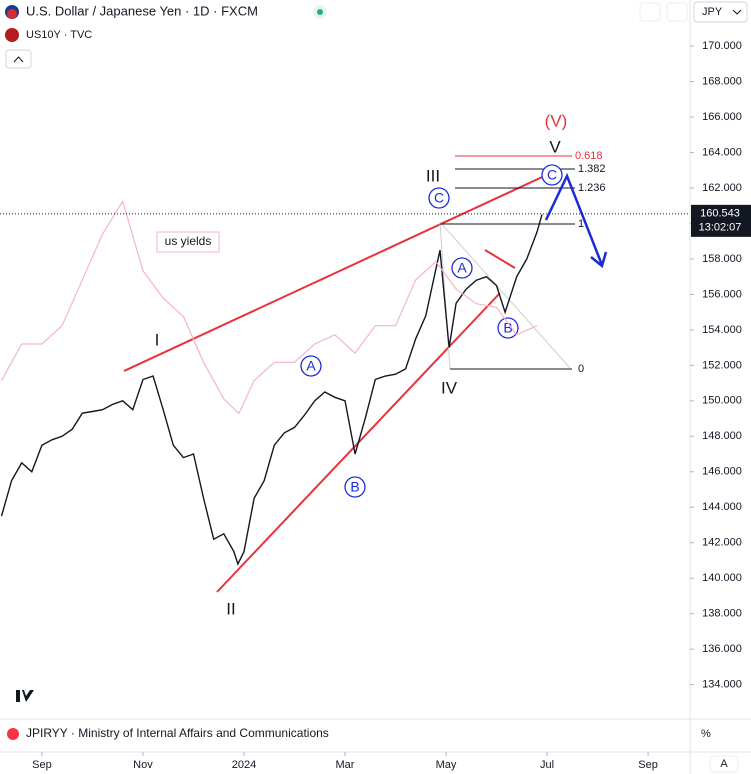  What do you see at coordinates (574, 219) in the screenshot?
I see `projection-arrow` at bounding box center [574, 219].